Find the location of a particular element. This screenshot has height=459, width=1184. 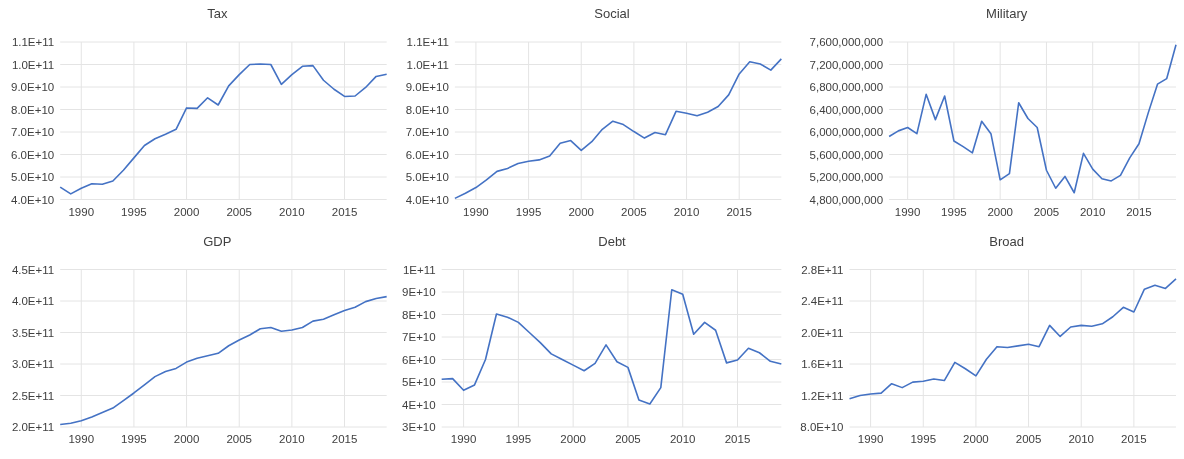

y-tick-label: 1E+11 is located at coordinates (419, 269).